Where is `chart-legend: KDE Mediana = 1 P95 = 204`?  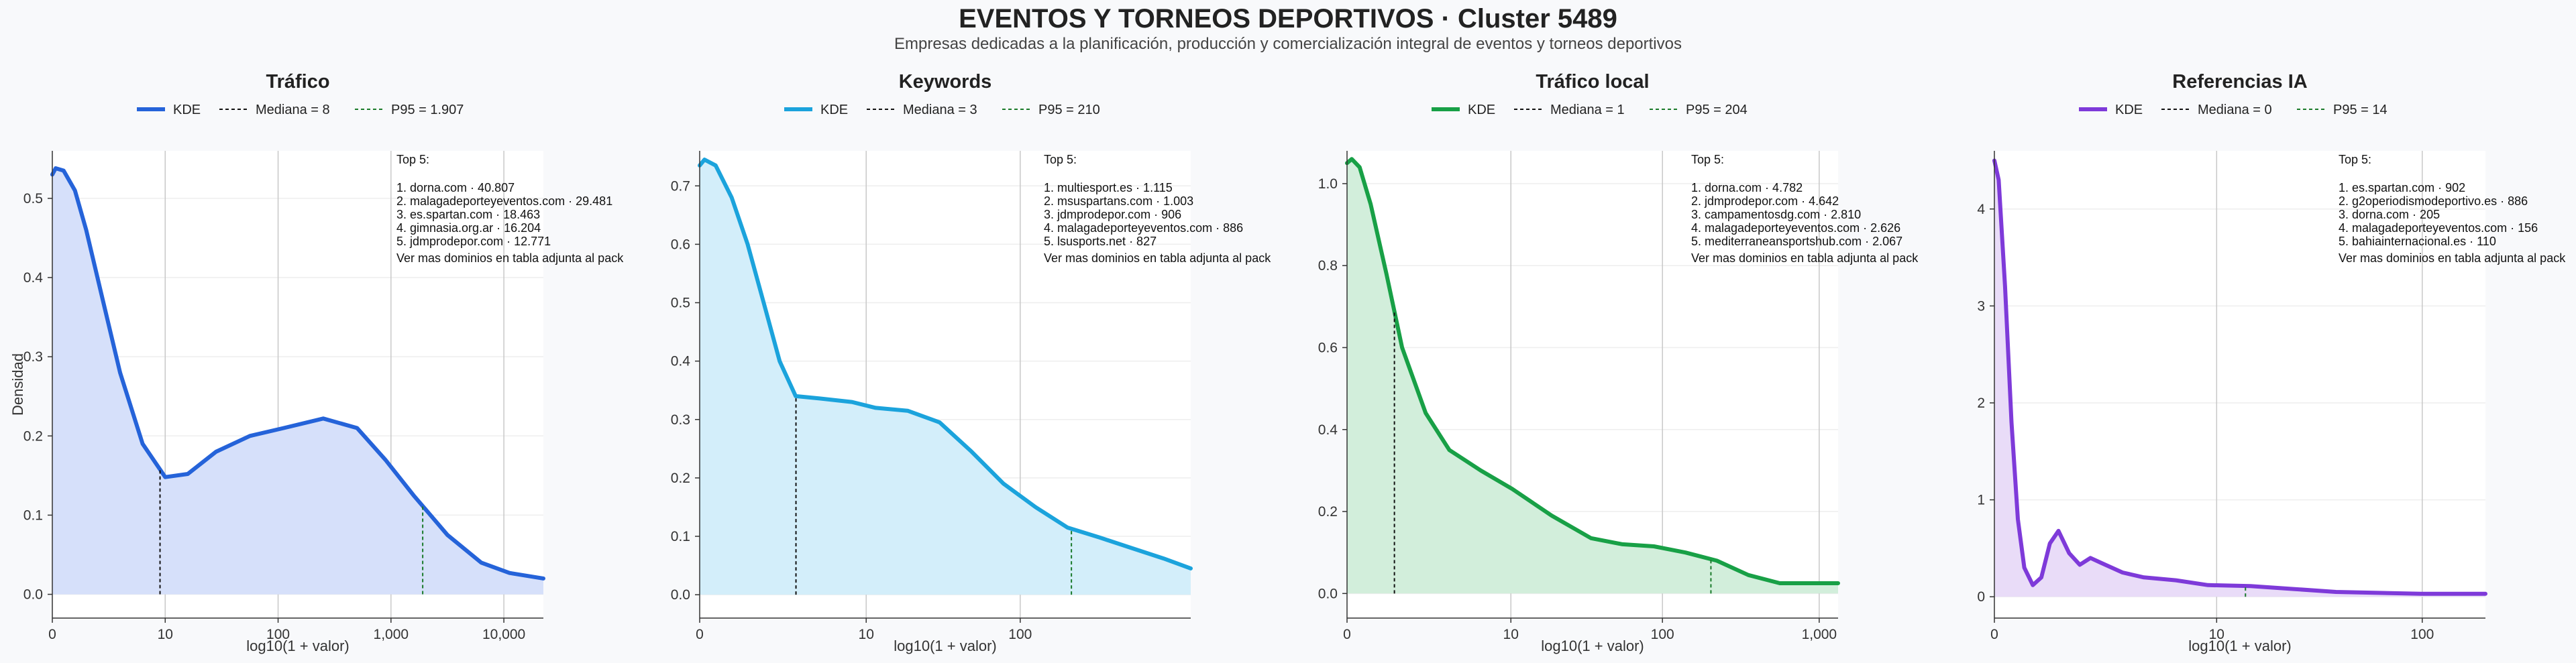
chart-legend: KDE Mediana = 1 P95 = 204 is located at coordinates (1590, 110).